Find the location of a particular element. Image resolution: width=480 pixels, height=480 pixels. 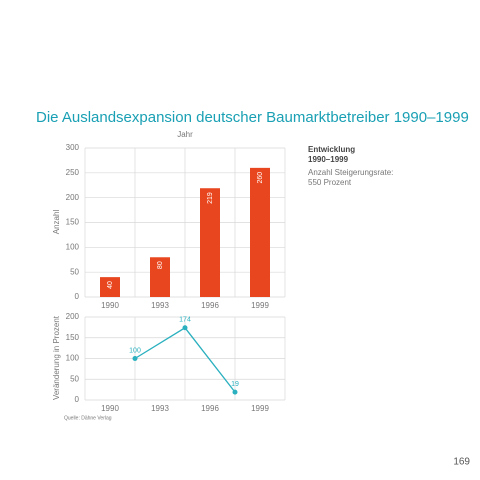

value-label: 80 is located at coordinates (160, 265).